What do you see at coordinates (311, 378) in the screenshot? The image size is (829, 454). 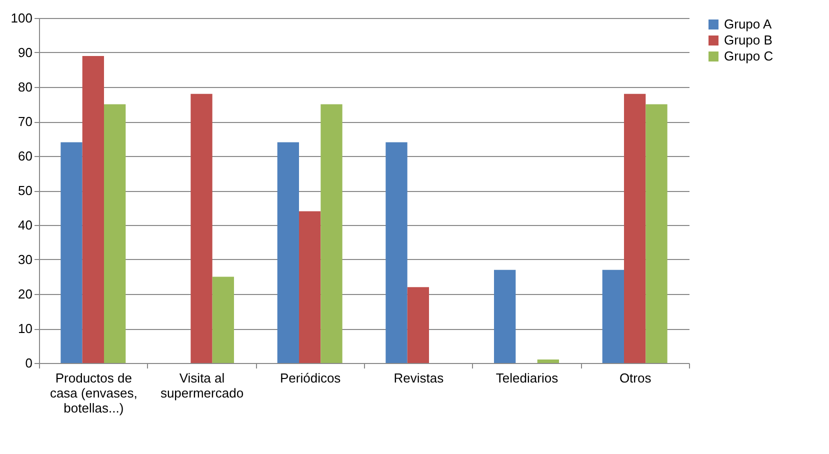 I see `x-tick-label: Periódicos` at bounding box center [311, 378].